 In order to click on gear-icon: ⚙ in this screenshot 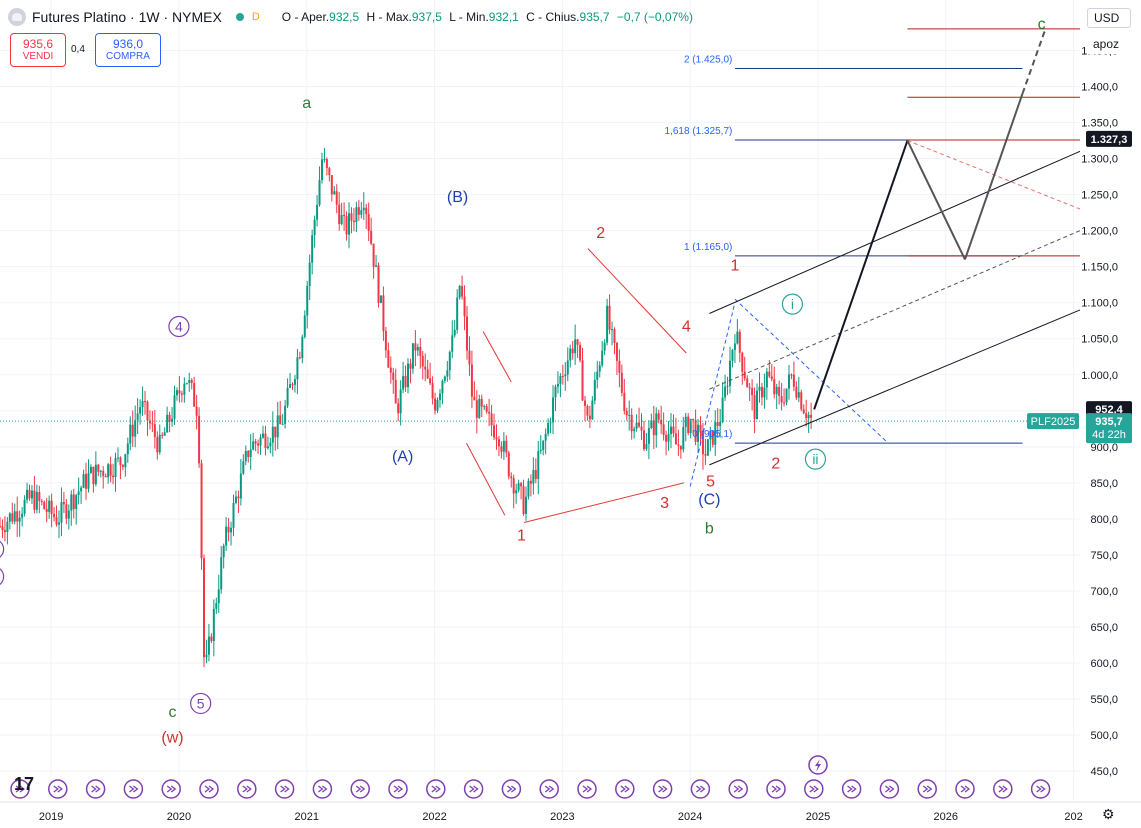, I will do `click(1108, 814)`.